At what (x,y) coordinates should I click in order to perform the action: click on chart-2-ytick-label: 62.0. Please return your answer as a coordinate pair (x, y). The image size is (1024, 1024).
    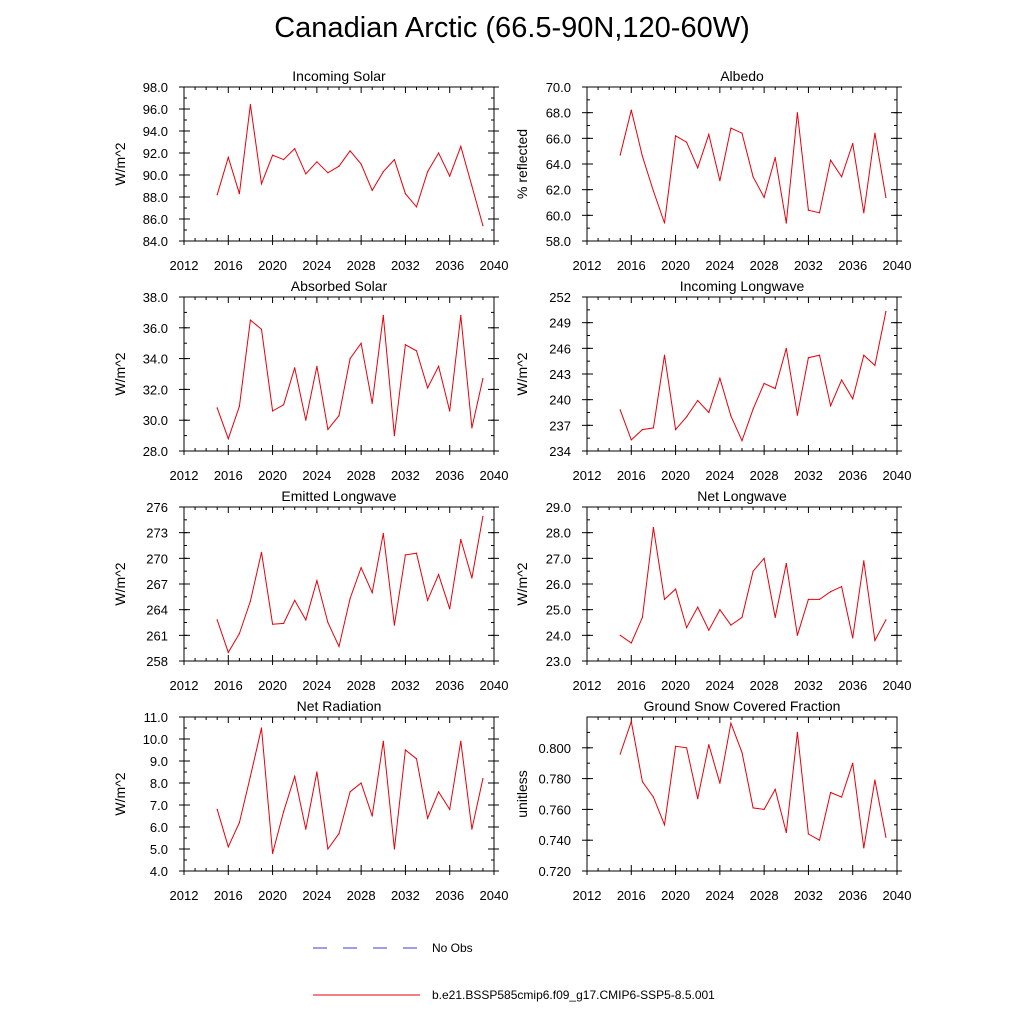
    Looking at the image, I should click on (558, 190).